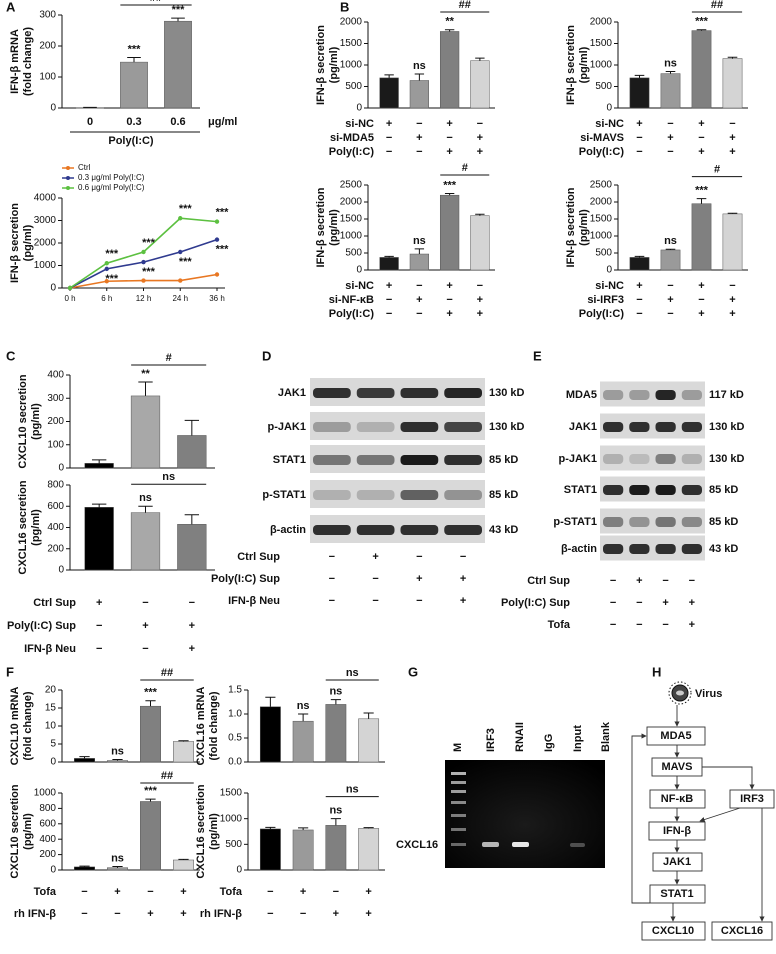  I want to click on y-tick-label: 4000, so click(45, 198).